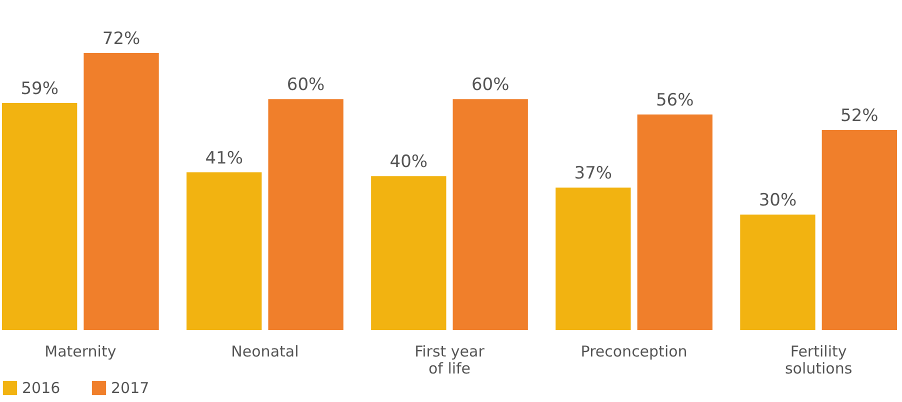 The height and width of the screenshot is (402, 902). Describe the element at coordinates (224, 158) in the screenshot. I see `data-label: 41%` at that location.